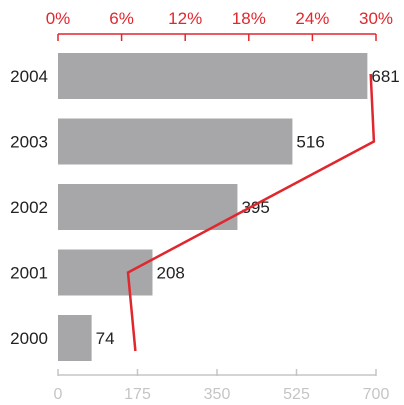 The height and width of the screenshot is (405, 404). What do you see at coordinates (219, 25) in the screenshot?
I see `top-percent-axis: 0% 6% 12% 18% 24% 30%` at bounding box center [219, 25].